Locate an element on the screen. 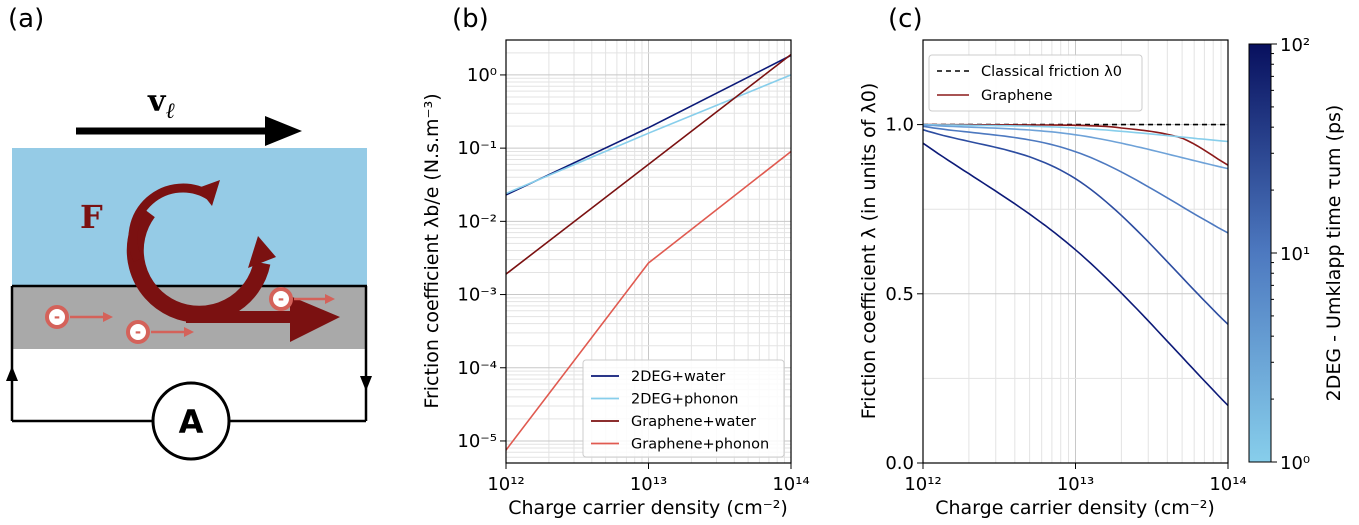  force-straight-arrow-shaft is located at coordinates (241, 317).